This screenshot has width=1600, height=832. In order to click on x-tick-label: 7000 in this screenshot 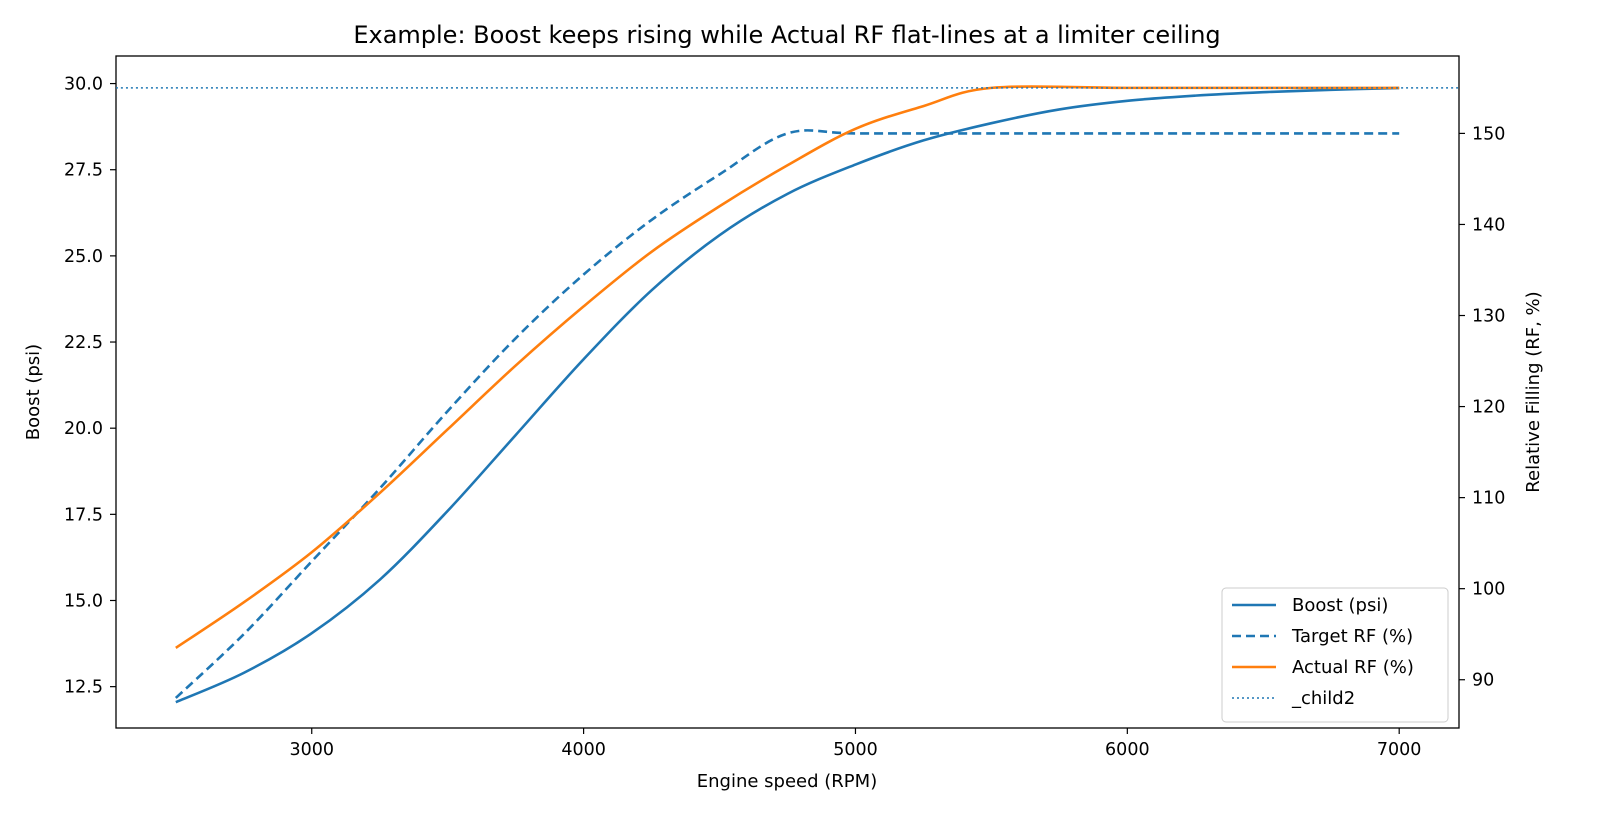, I will do `click(1399, 750)`.